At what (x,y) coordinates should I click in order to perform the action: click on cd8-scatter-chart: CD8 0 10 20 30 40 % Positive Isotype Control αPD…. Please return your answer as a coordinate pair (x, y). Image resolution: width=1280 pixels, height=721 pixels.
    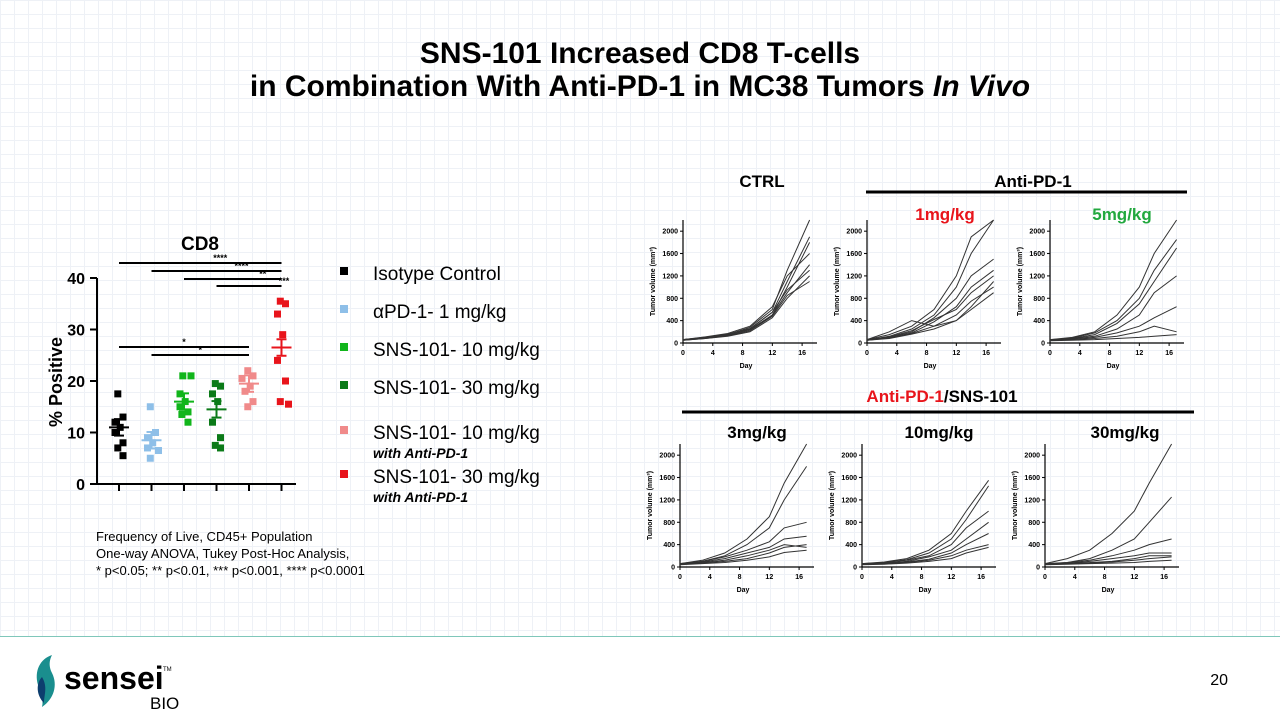
    Looking at the image, I should click on (293, 369).